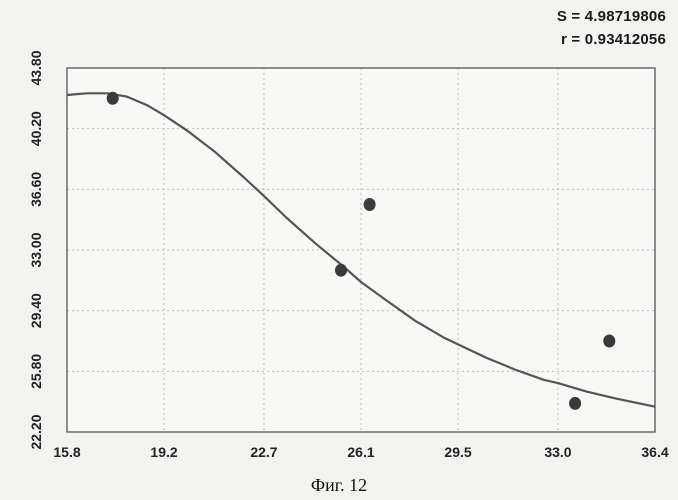 Image resolution: width=678 pixels, height=500 pixels. What do you see at coordinates (36, 371) in the screenshot?
I see `y-tick-label: 25.80` at bounding box center [36, 371].